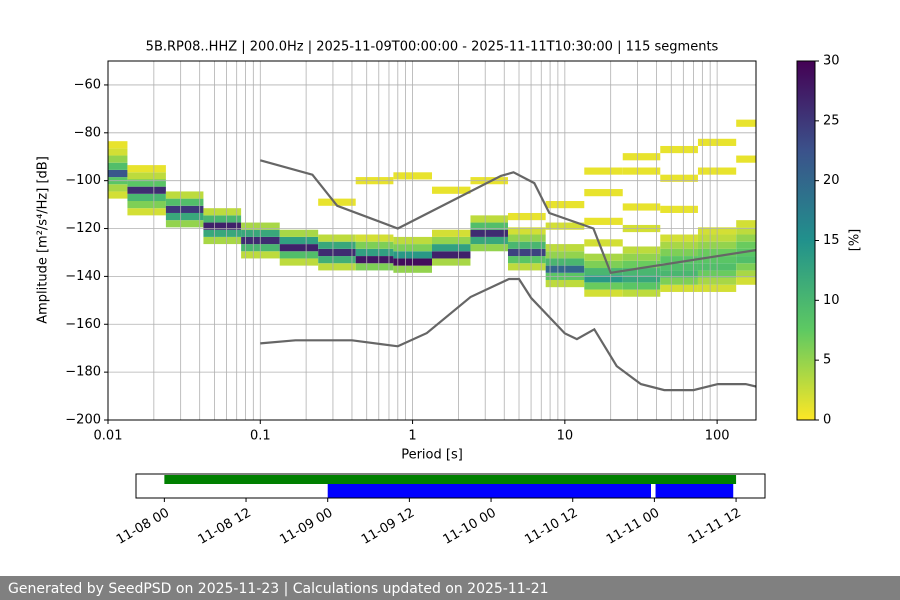  Describe the element at coordinates (412, 436) in the screenshot. I see `x-tick-label: 1` at that location.